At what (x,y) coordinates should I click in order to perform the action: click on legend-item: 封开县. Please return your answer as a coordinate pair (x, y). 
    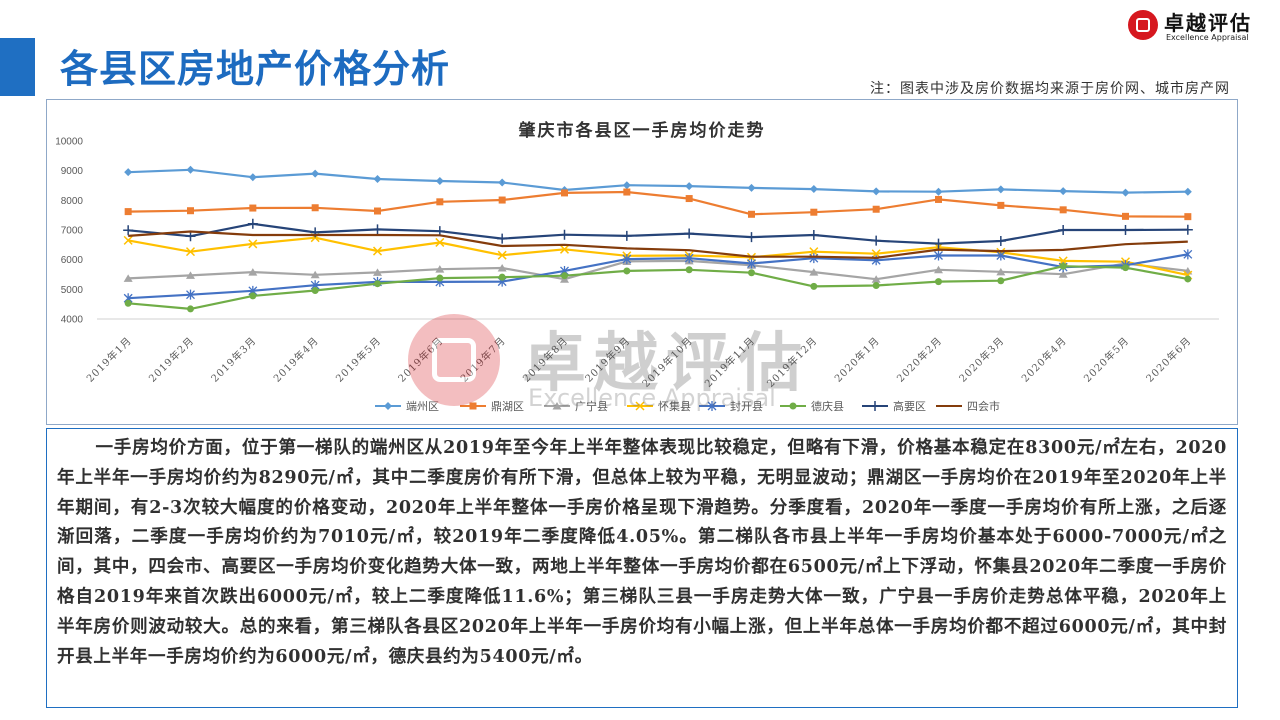
    Looking at the image, I should click on (731, 406).